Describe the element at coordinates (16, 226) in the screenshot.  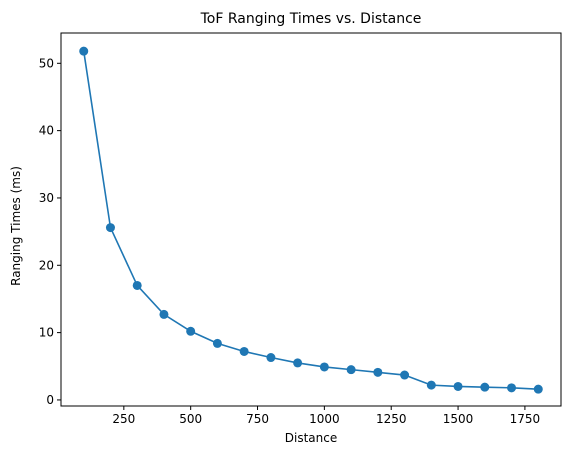
I see `y-axis-label: Ranging Times (ms)` at that location.